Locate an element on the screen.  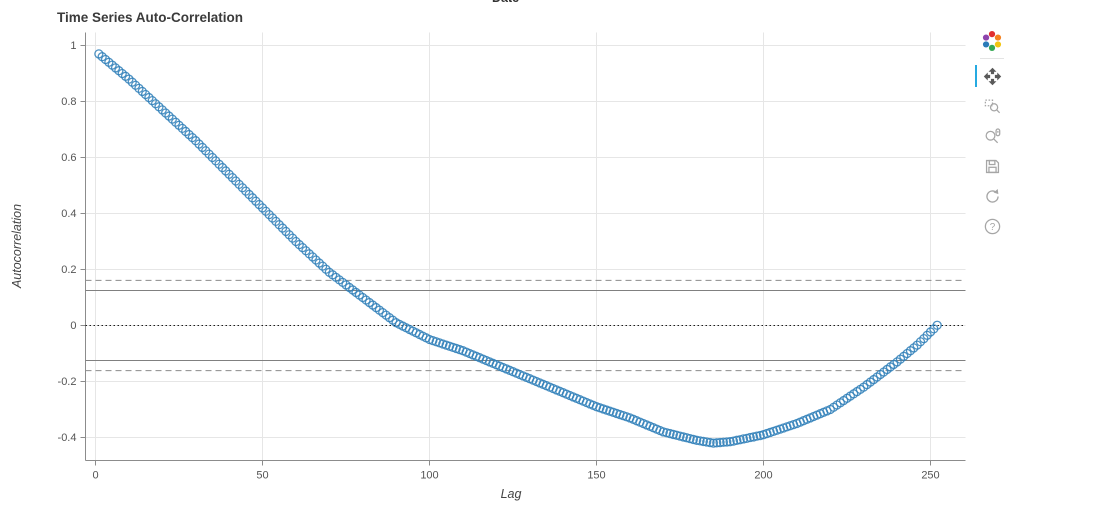
svg-text: 0.4 is located at coordinates (68, 214).